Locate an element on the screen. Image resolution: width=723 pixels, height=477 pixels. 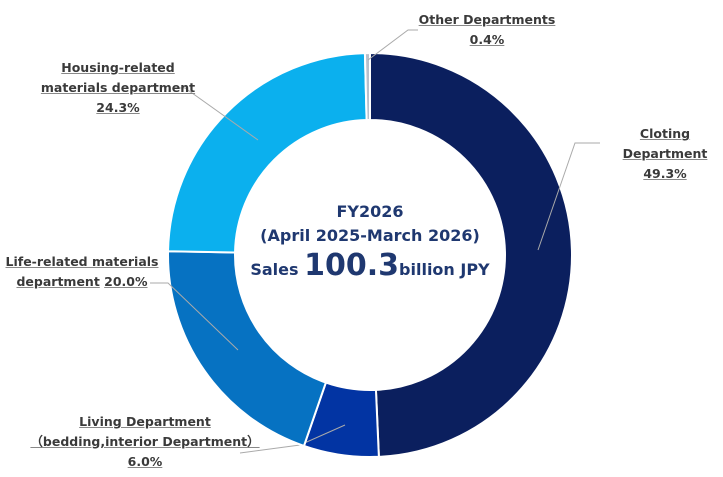
value-label: 20.0% is located at coordinates (126, 281).